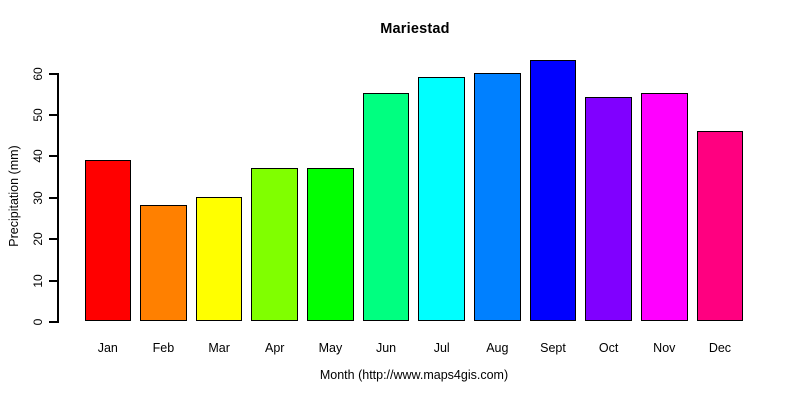 Image resolution: width=800 pixels, height=400 pixels. What do you see at coordinates (720, 348) in the screenshot?
I see `x-tick-label-dec: Dec` at bounding box center [720, 348].